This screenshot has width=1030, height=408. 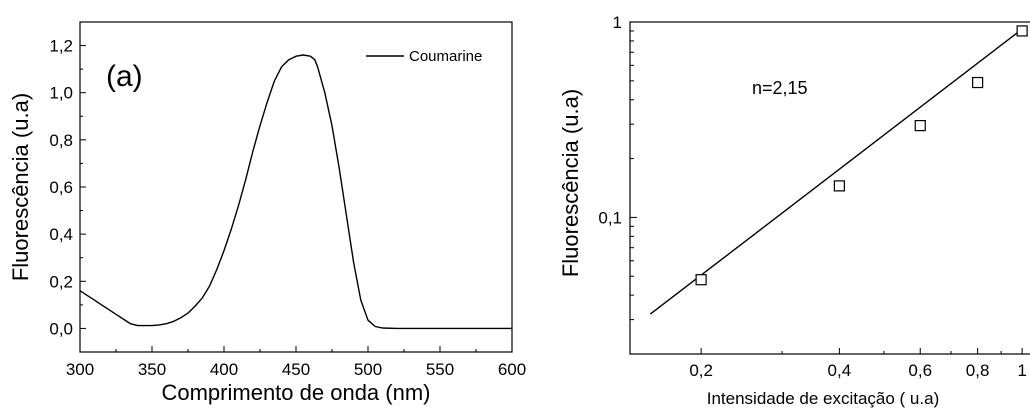 What do you see at coordinates (224, 369) in the screenshot?
I see `x-tick-label: 400` at bounding box center [224, 369].